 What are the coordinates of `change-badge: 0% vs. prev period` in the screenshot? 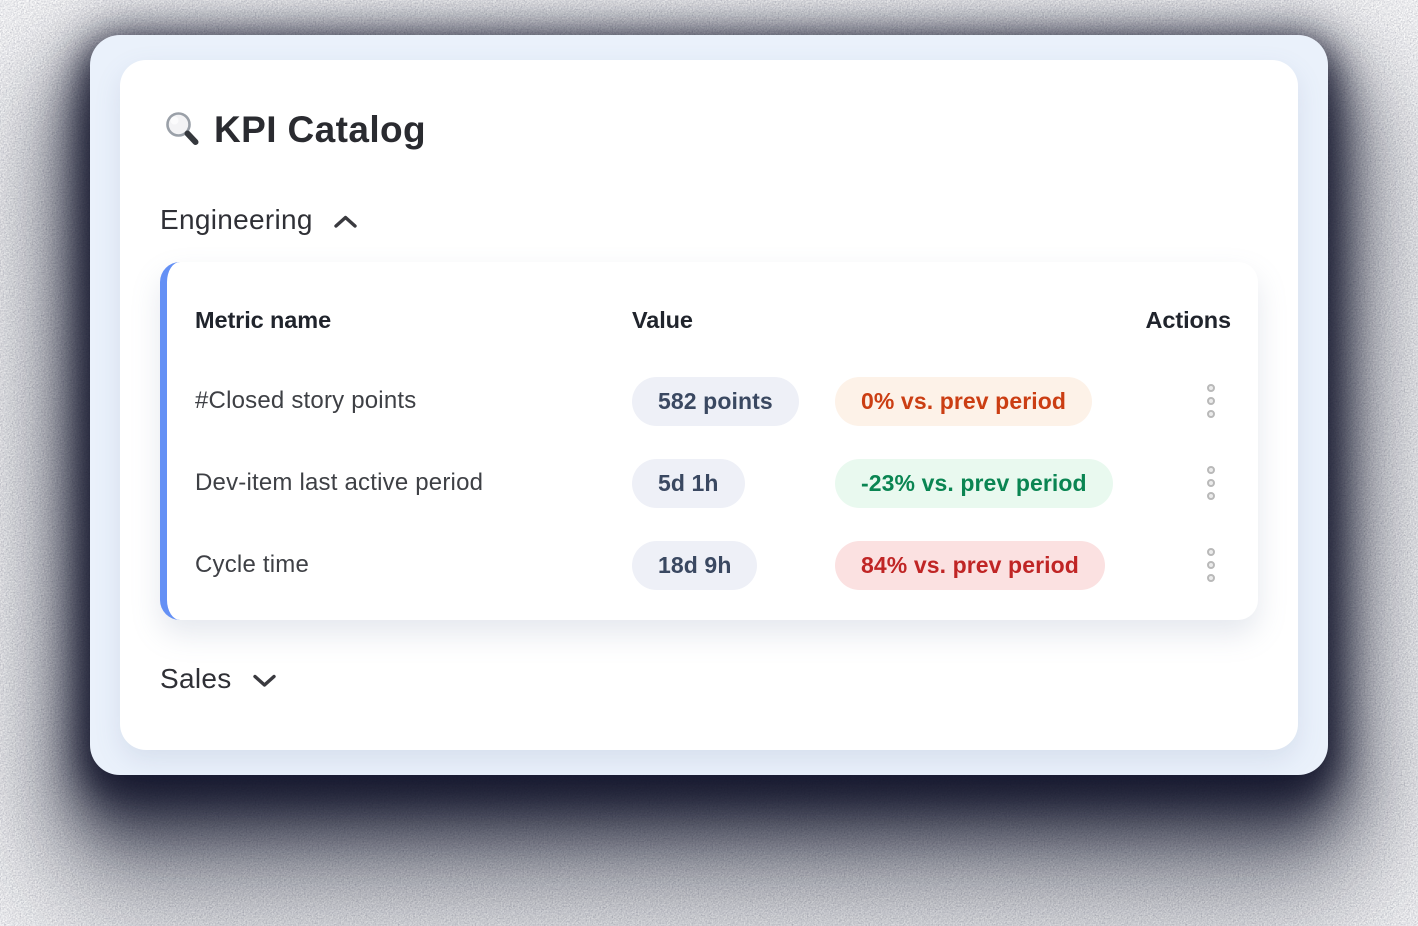 It's located at (964, 401).